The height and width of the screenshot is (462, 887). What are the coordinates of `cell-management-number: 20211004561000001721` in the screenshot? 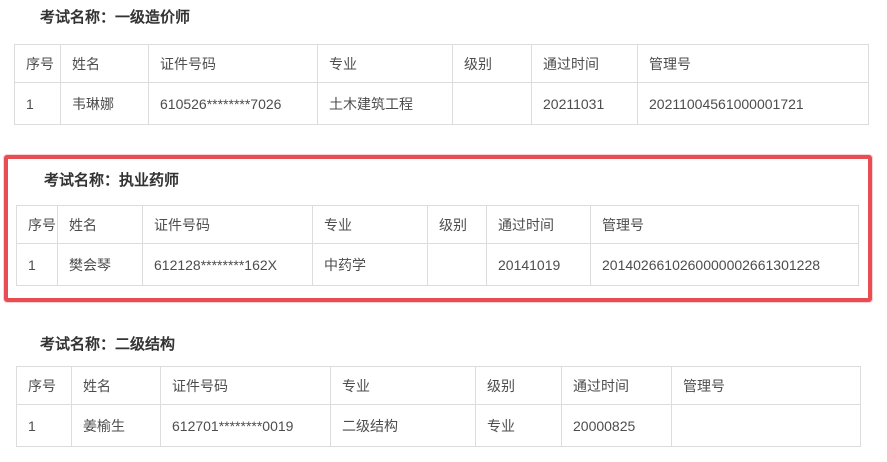 It's located at (753, 103).